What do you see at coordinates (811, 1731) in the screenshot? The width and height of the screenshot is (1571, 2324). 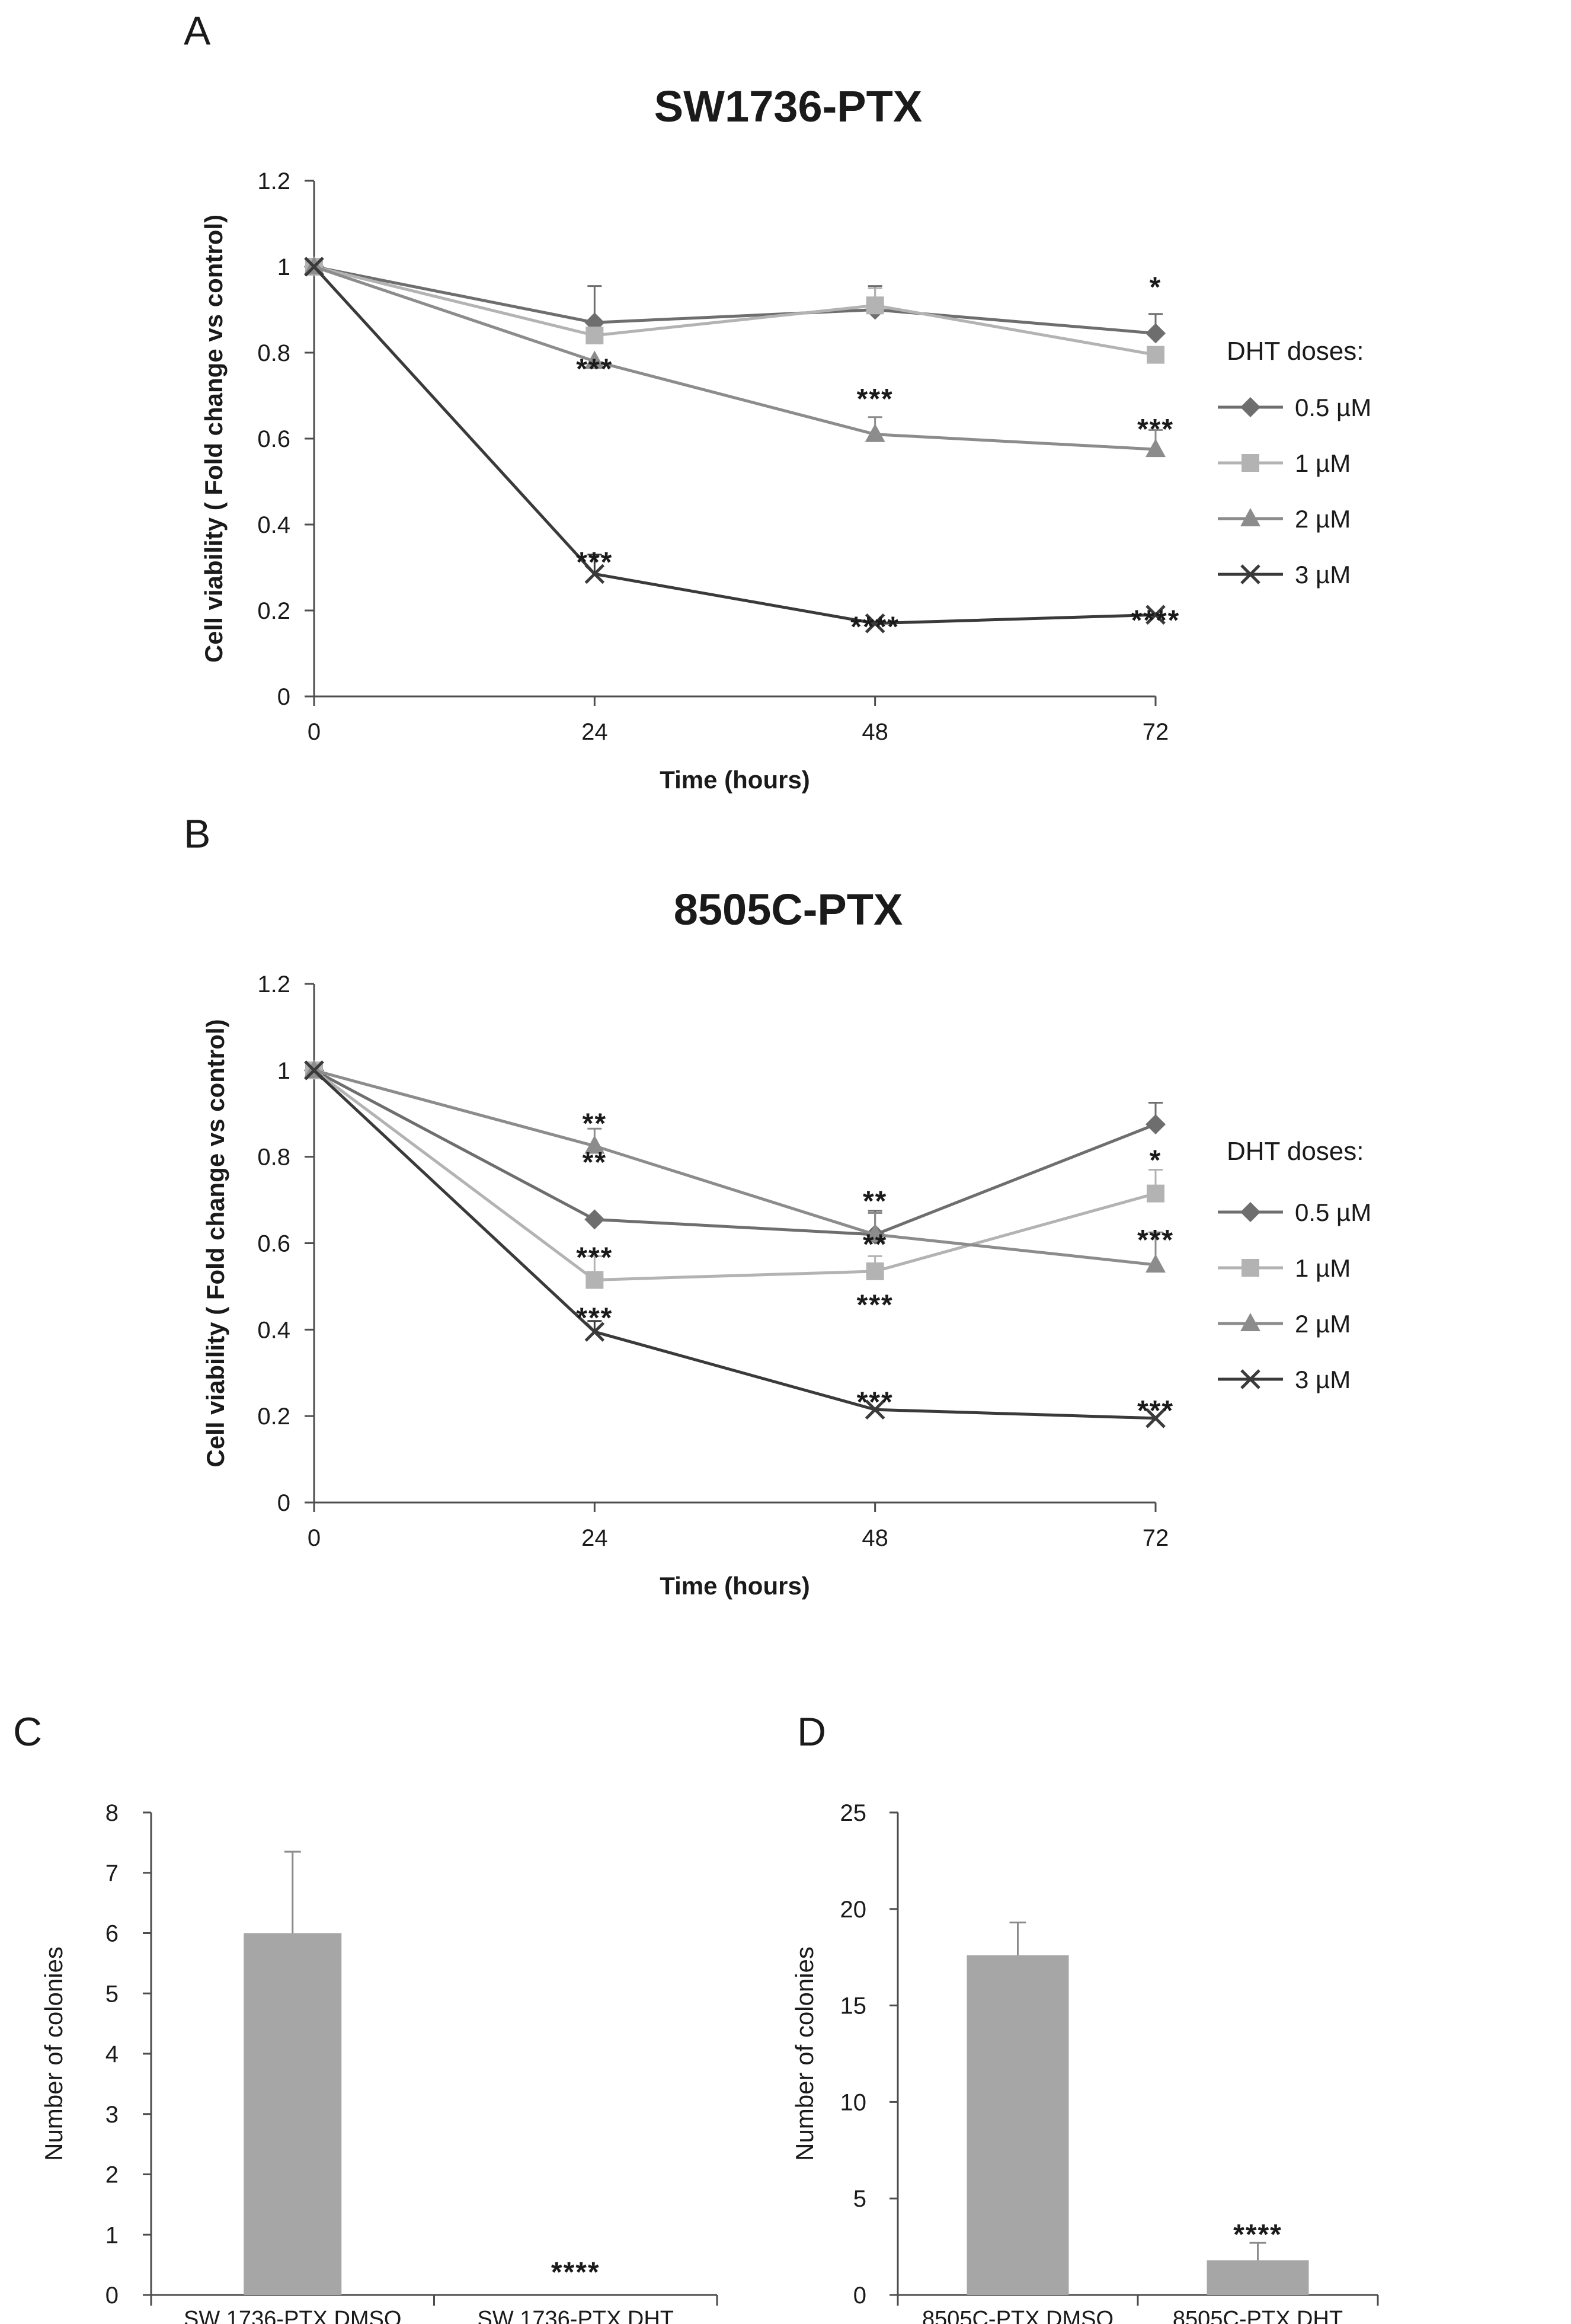 I see `panel-letter: D` at bounding box center [811, 1731].